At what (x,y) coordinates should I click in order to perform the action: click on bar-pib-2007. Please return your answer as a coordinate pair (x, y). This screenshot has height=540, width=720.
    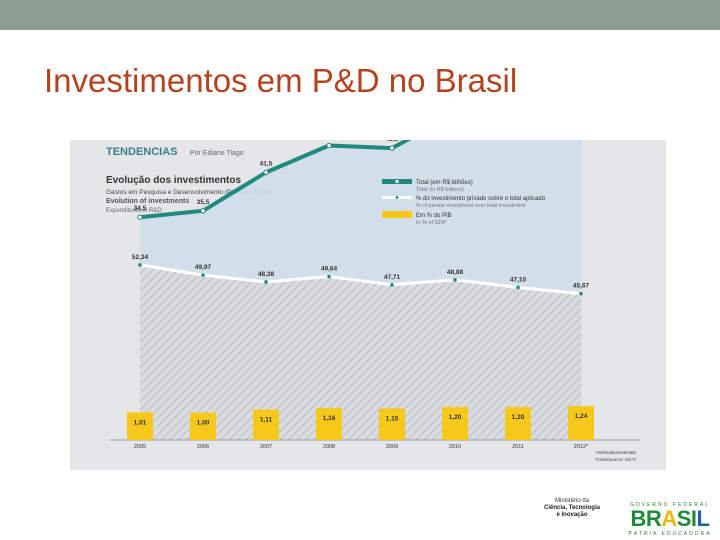
    Looking at the image, I should click on (266, 424).